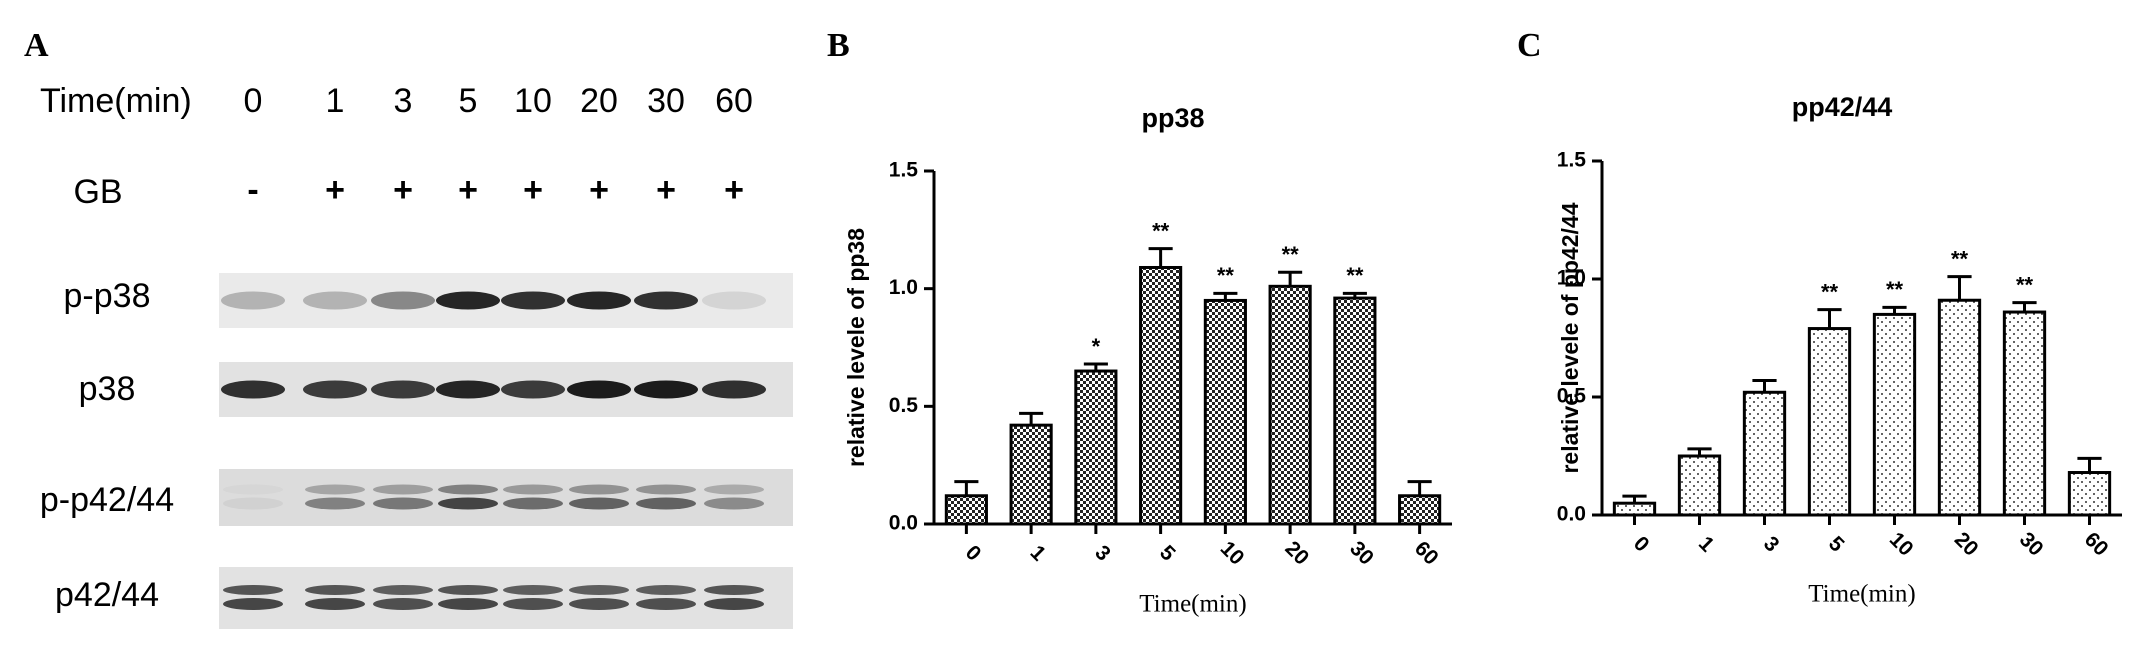  I want to click on treatment-sign: -, so click(252, 190).